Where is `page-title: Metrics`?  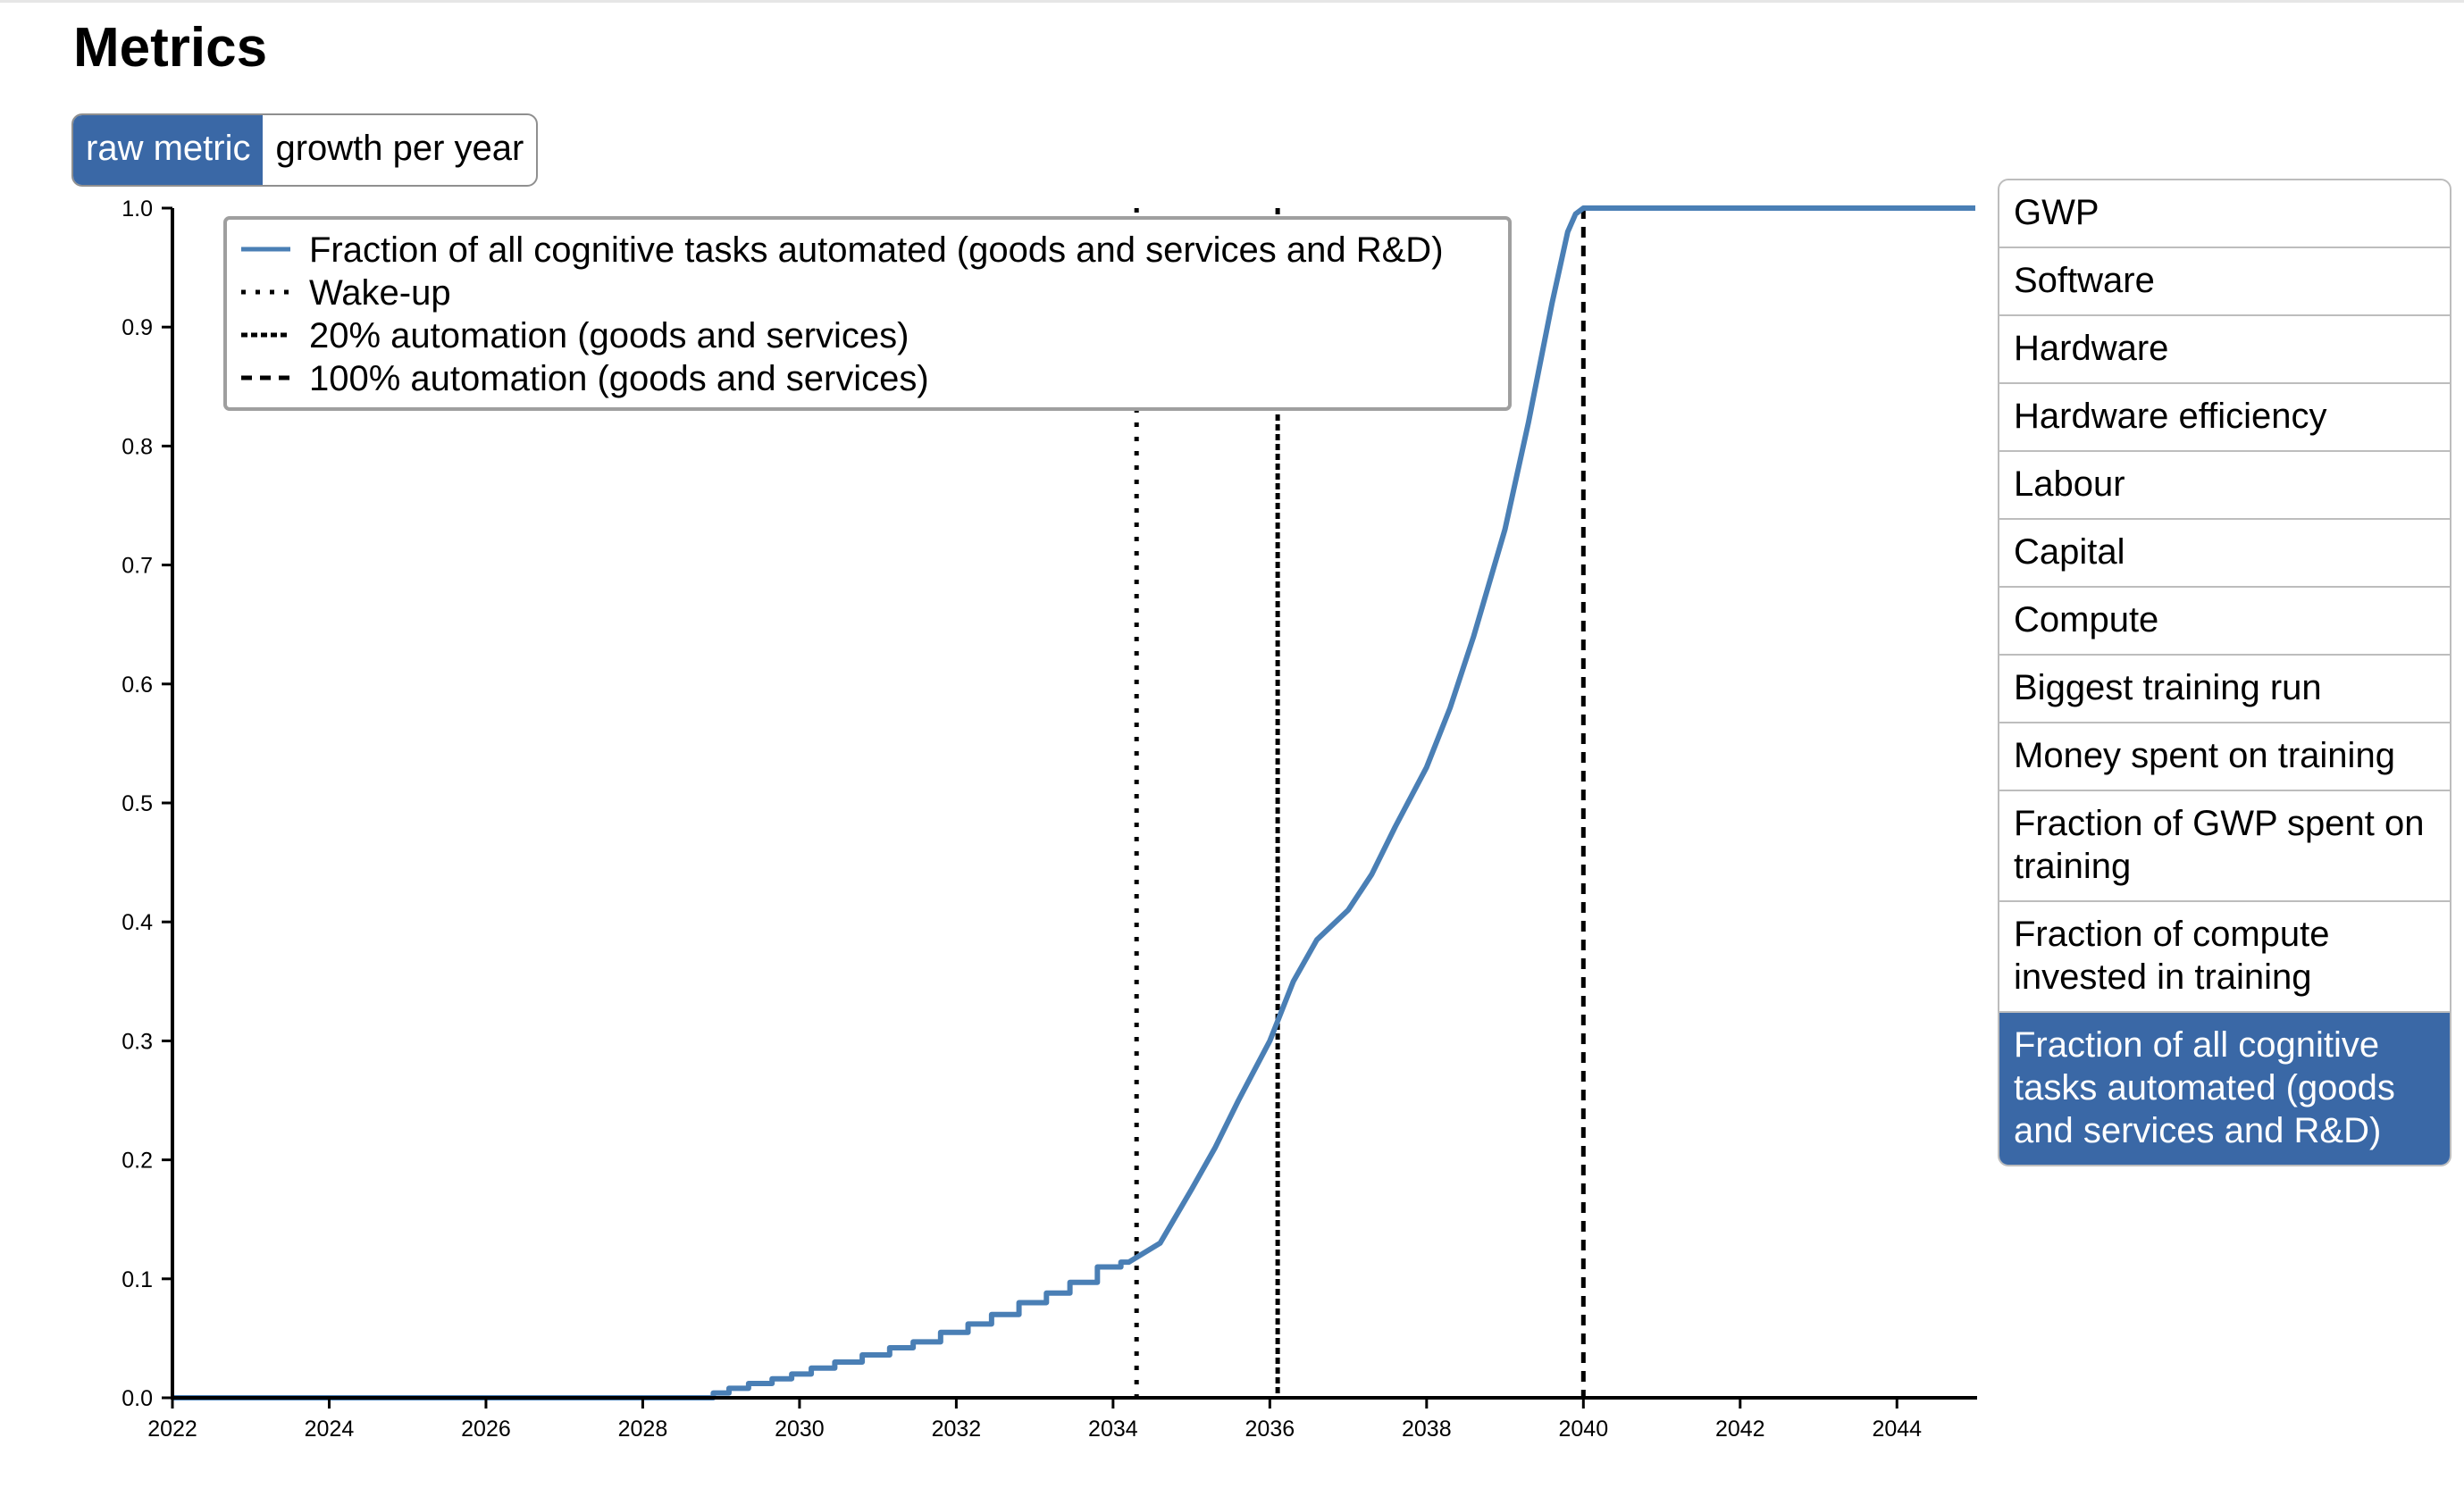 page-title: Metrics is located at coordinates (170, 48).